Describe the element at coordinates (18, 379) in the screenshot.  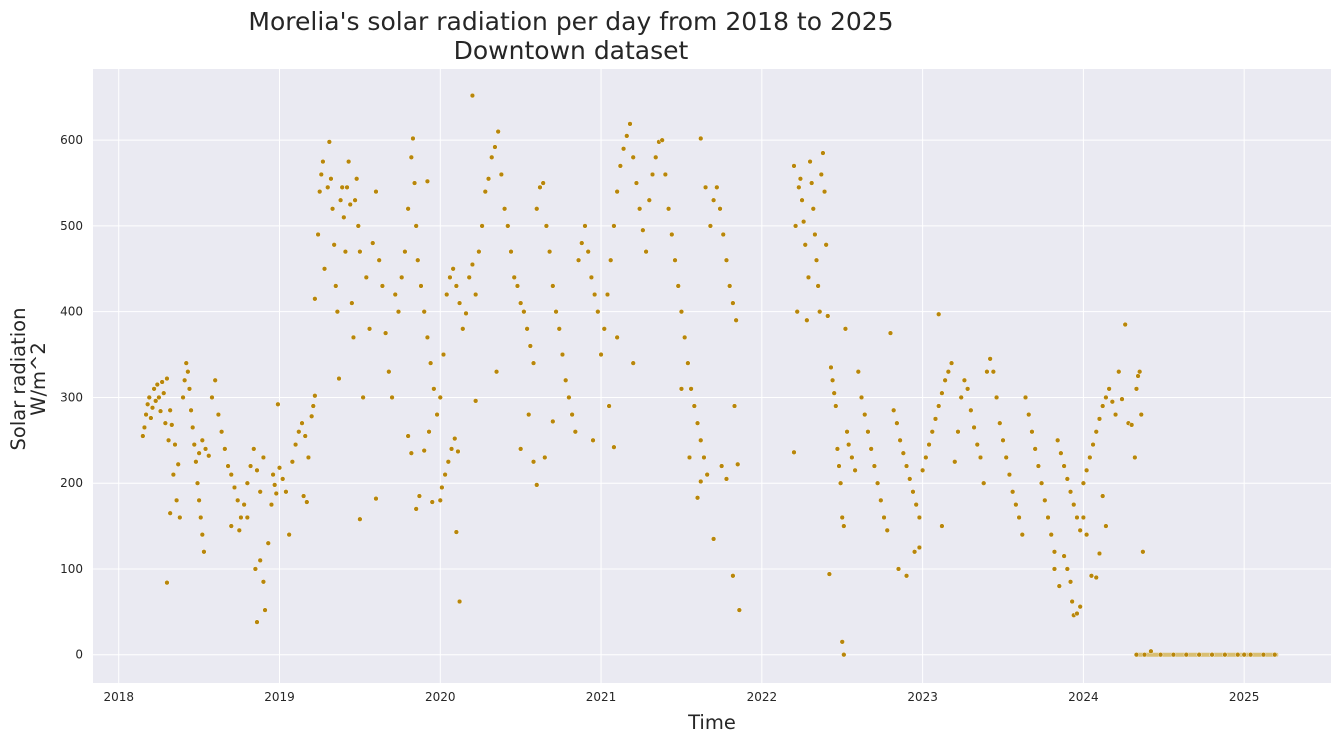
I see `y-axis-label-line1: Solar radiation` at that location.